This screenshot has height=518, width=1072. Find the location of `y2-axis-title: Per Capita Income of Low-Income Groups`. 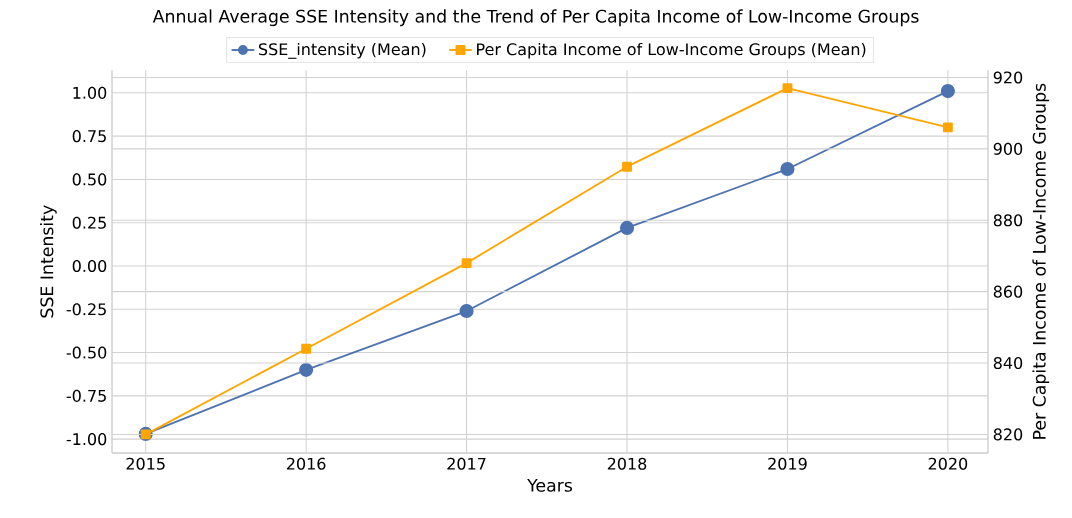

y2-axis-title: Per Capita Income of Low-Income Groups is located at coordinates (1041, 261).